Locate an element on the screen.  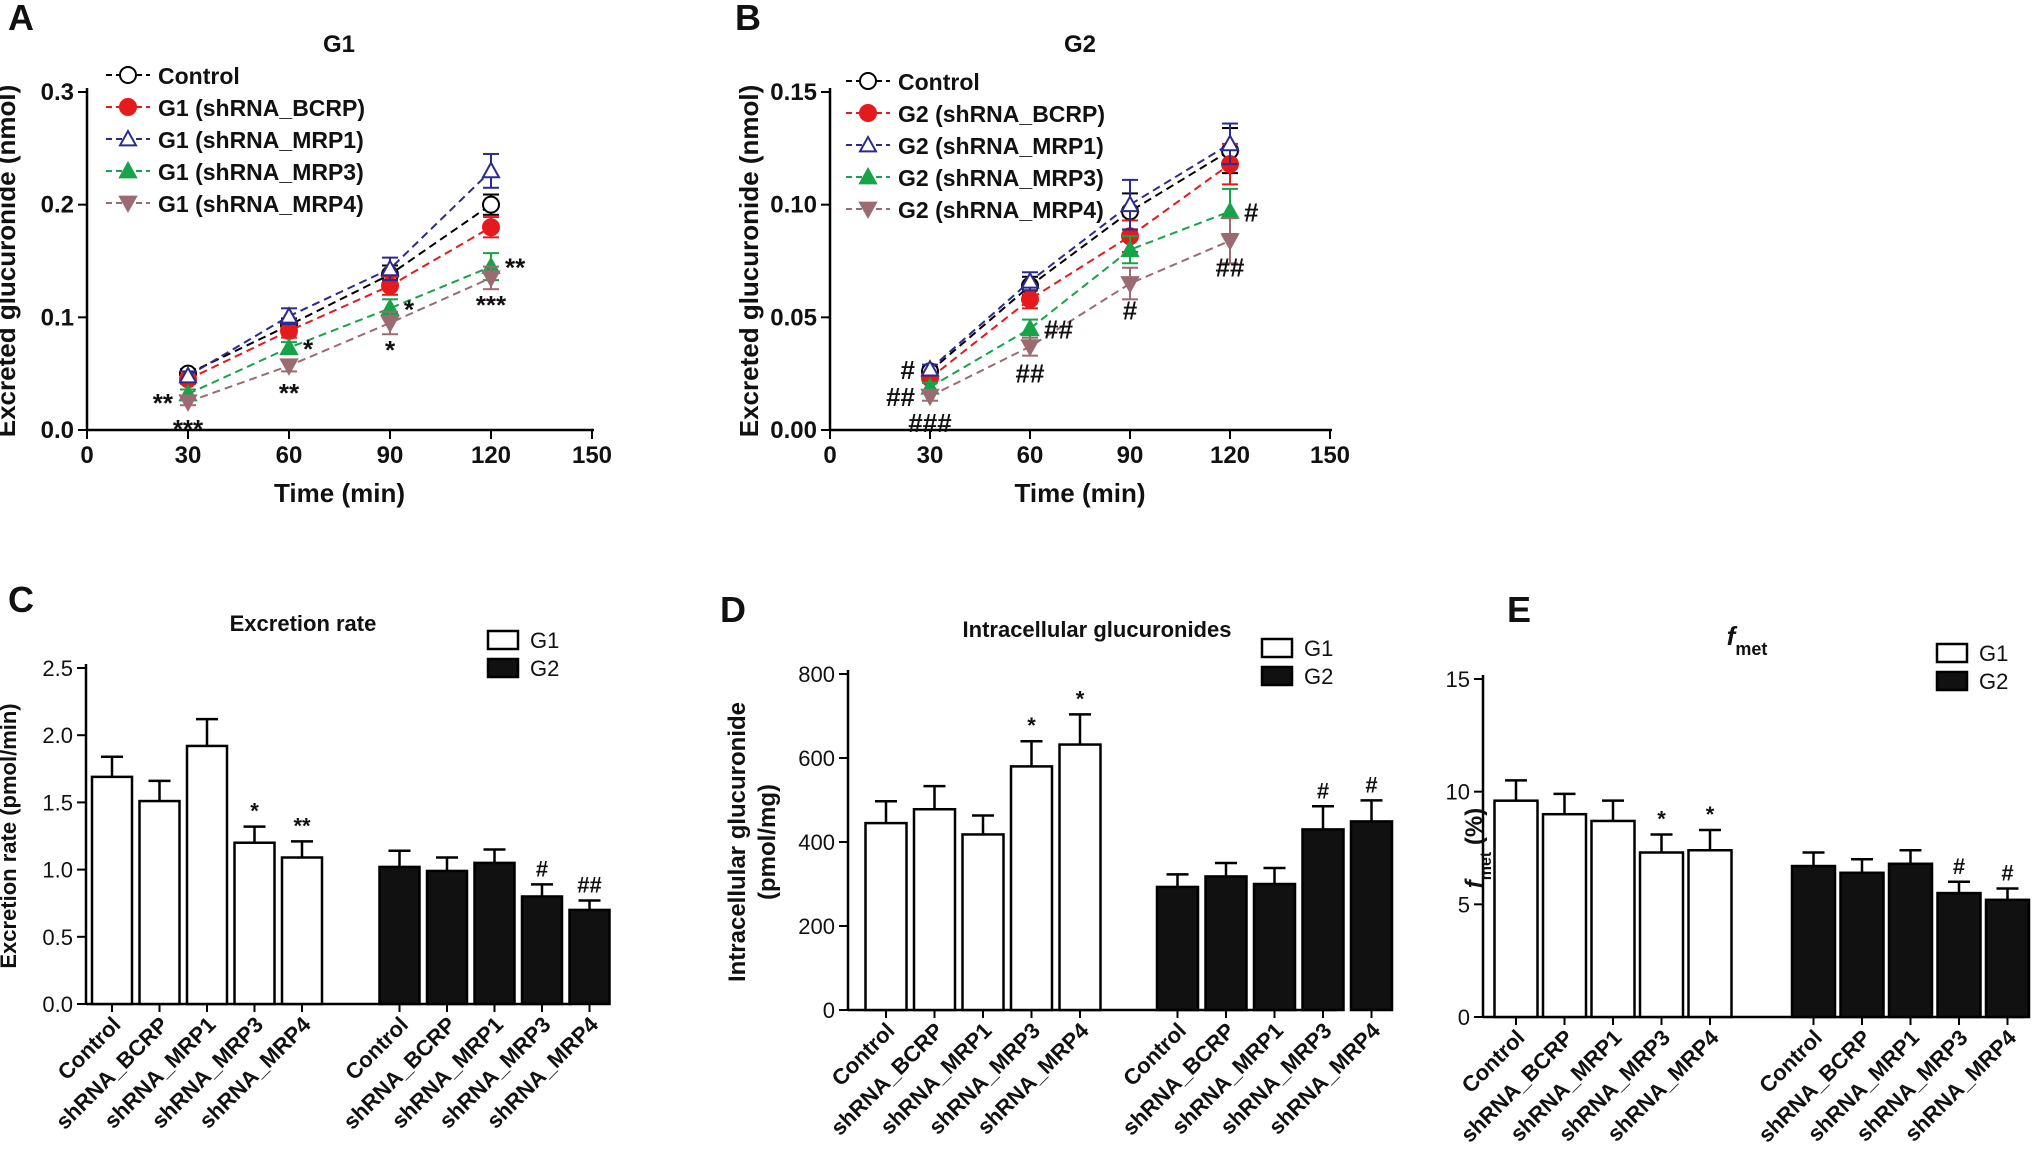
x-tick-label: 150 is located at coordinates (1330, 455).